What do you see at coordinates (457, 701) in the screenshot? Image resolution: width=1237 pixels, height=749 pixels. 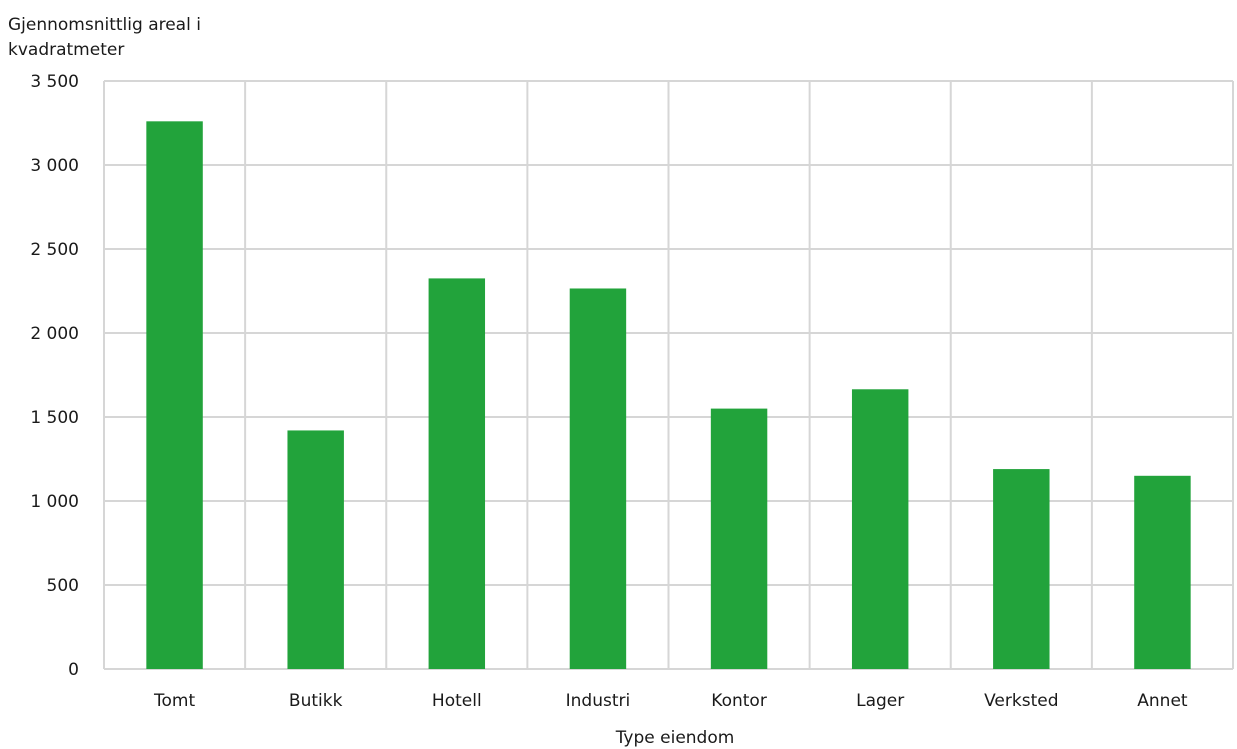 I see `x-tick-label: Hotell` at bounding box center [457, 701].